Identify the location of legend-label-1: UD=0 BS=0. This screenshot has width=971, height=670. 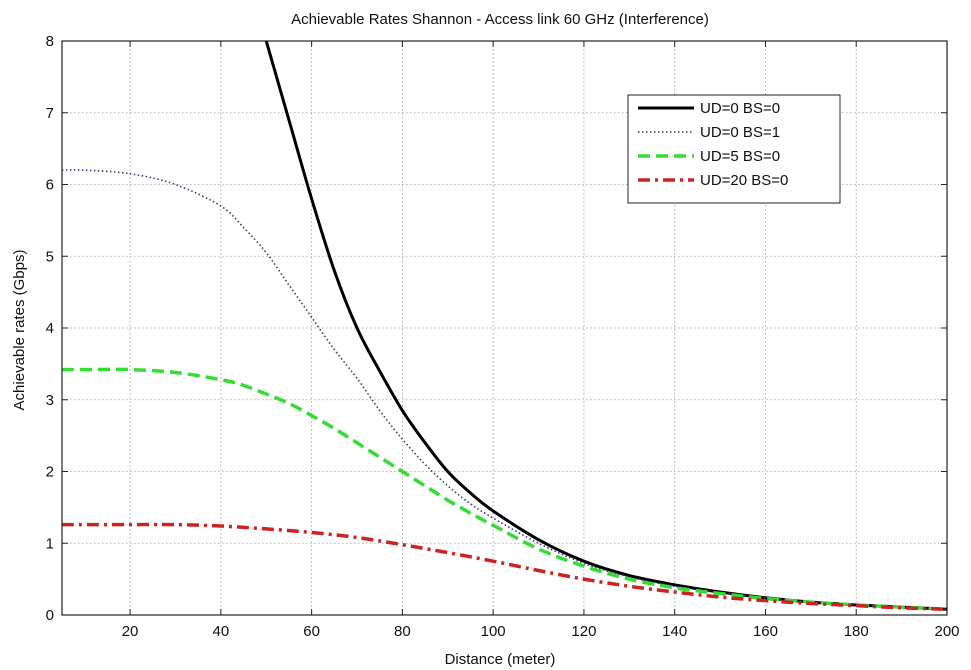
(740, 108).